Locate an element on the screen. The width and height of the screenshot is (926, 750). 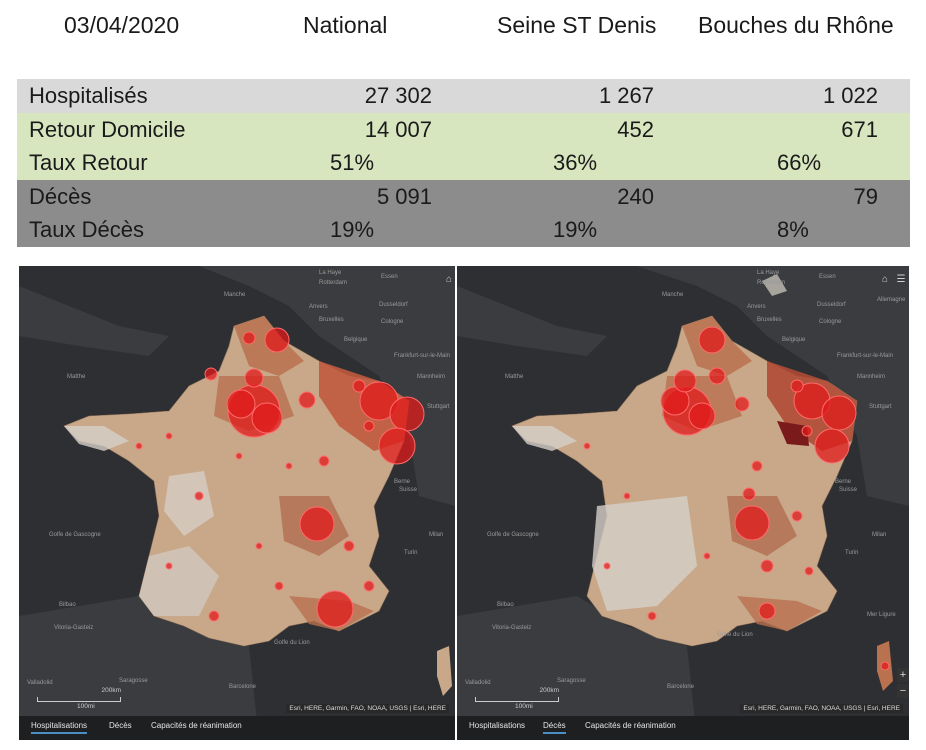
row-label: Hospitalisés is located at coordinates (88, 95).